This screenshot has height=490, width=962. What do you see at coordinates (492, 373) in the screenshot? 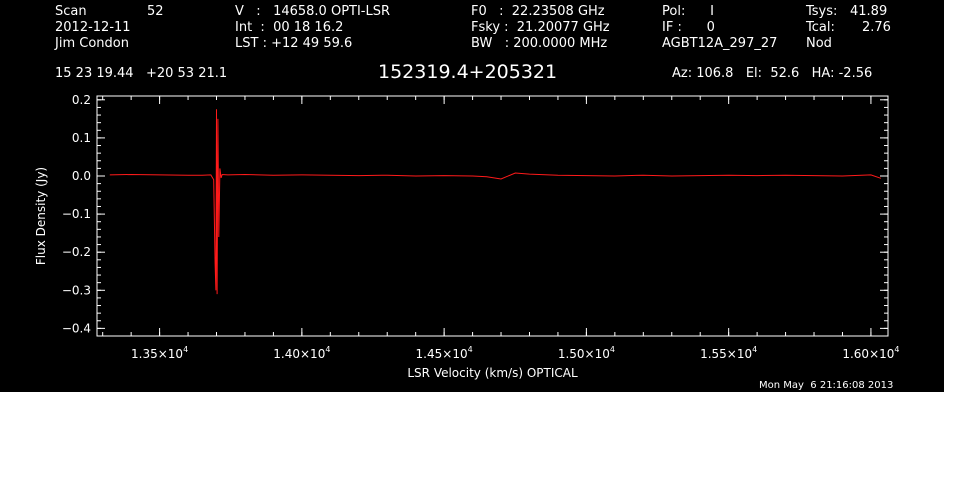
I see `x-axis-label: LSR Velocity (km/s) OPTICAL` at bounding box center [492, 373].